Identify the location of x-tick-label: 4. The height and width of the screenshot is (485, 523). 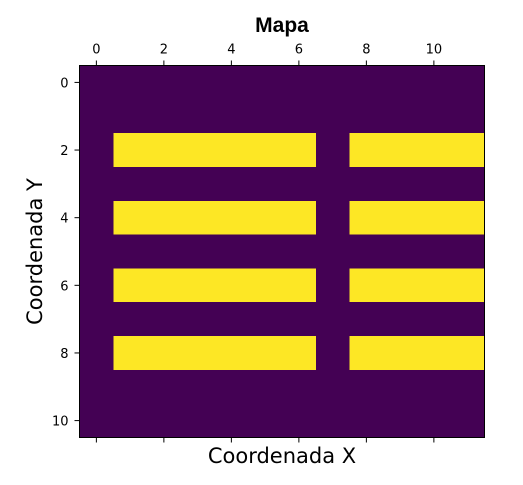
(231, 50).